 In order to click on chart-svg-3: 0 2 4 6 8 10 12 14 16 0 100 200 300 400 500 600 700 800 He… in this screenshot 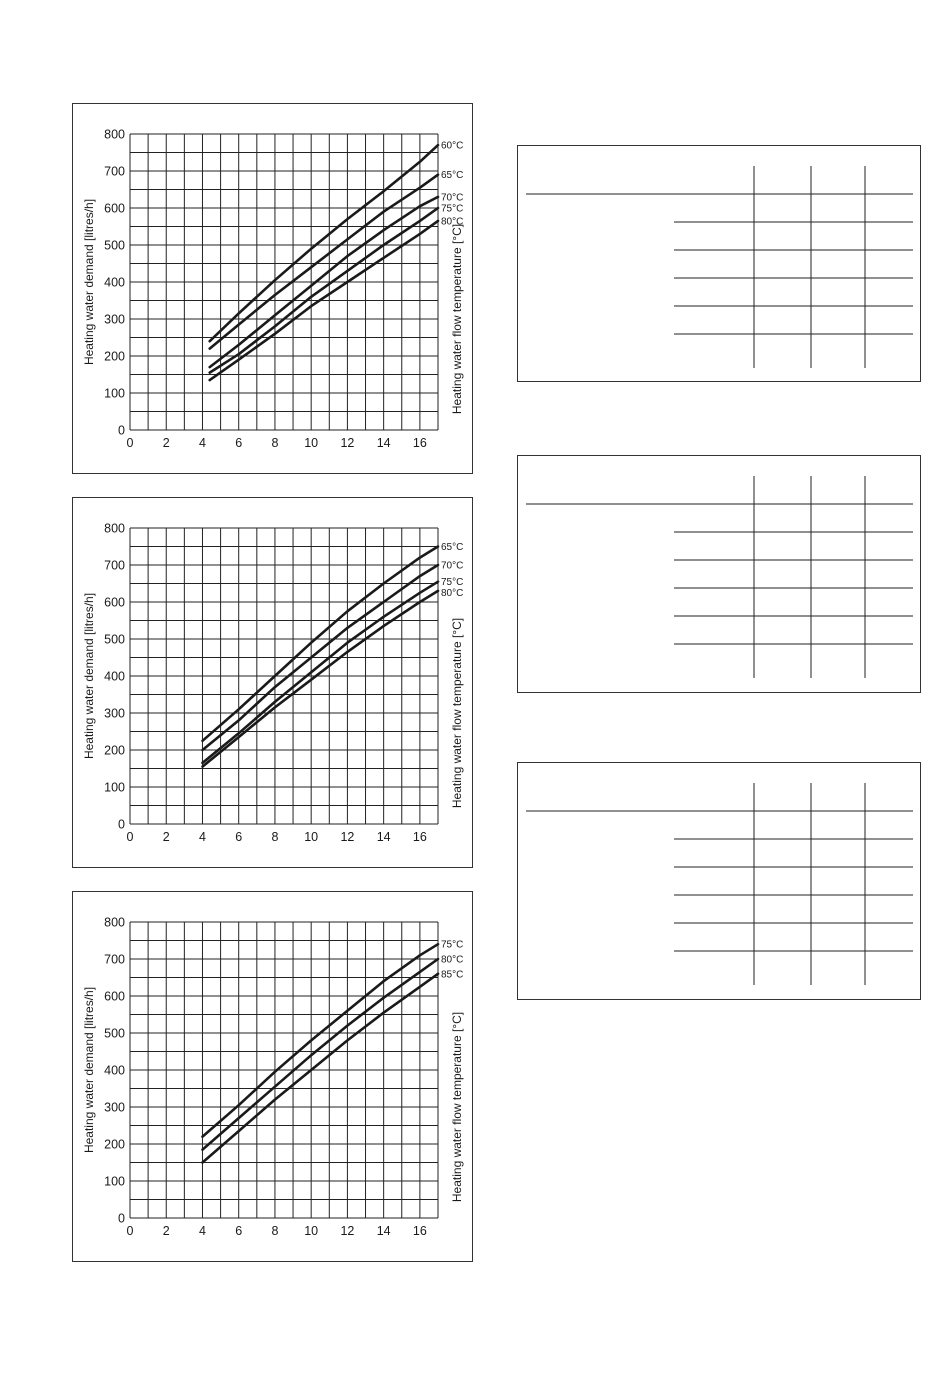, I will do `click(273, 1077)`.